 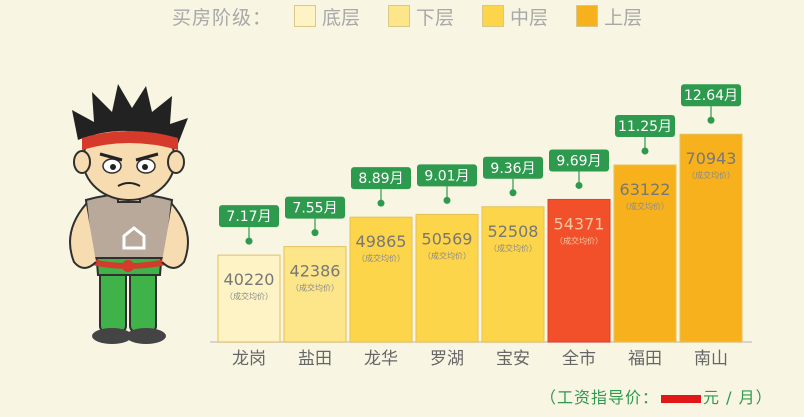 I want to click on redacted-value-mark, so click(x=681, y=398).